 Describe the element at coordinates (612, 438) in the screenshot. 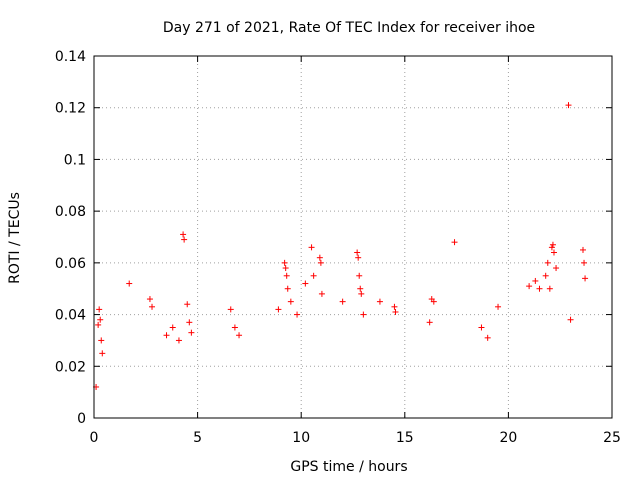

I see `x-tick-label: 25` at that location.